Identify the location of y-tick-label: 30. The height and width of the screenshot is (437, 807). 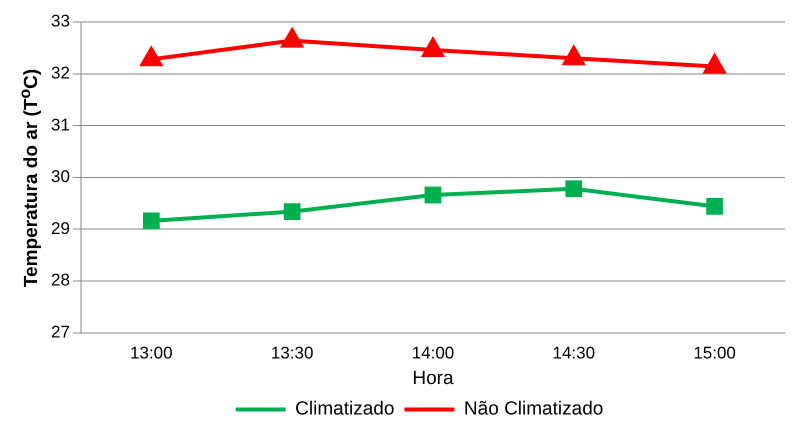
(60, 176).